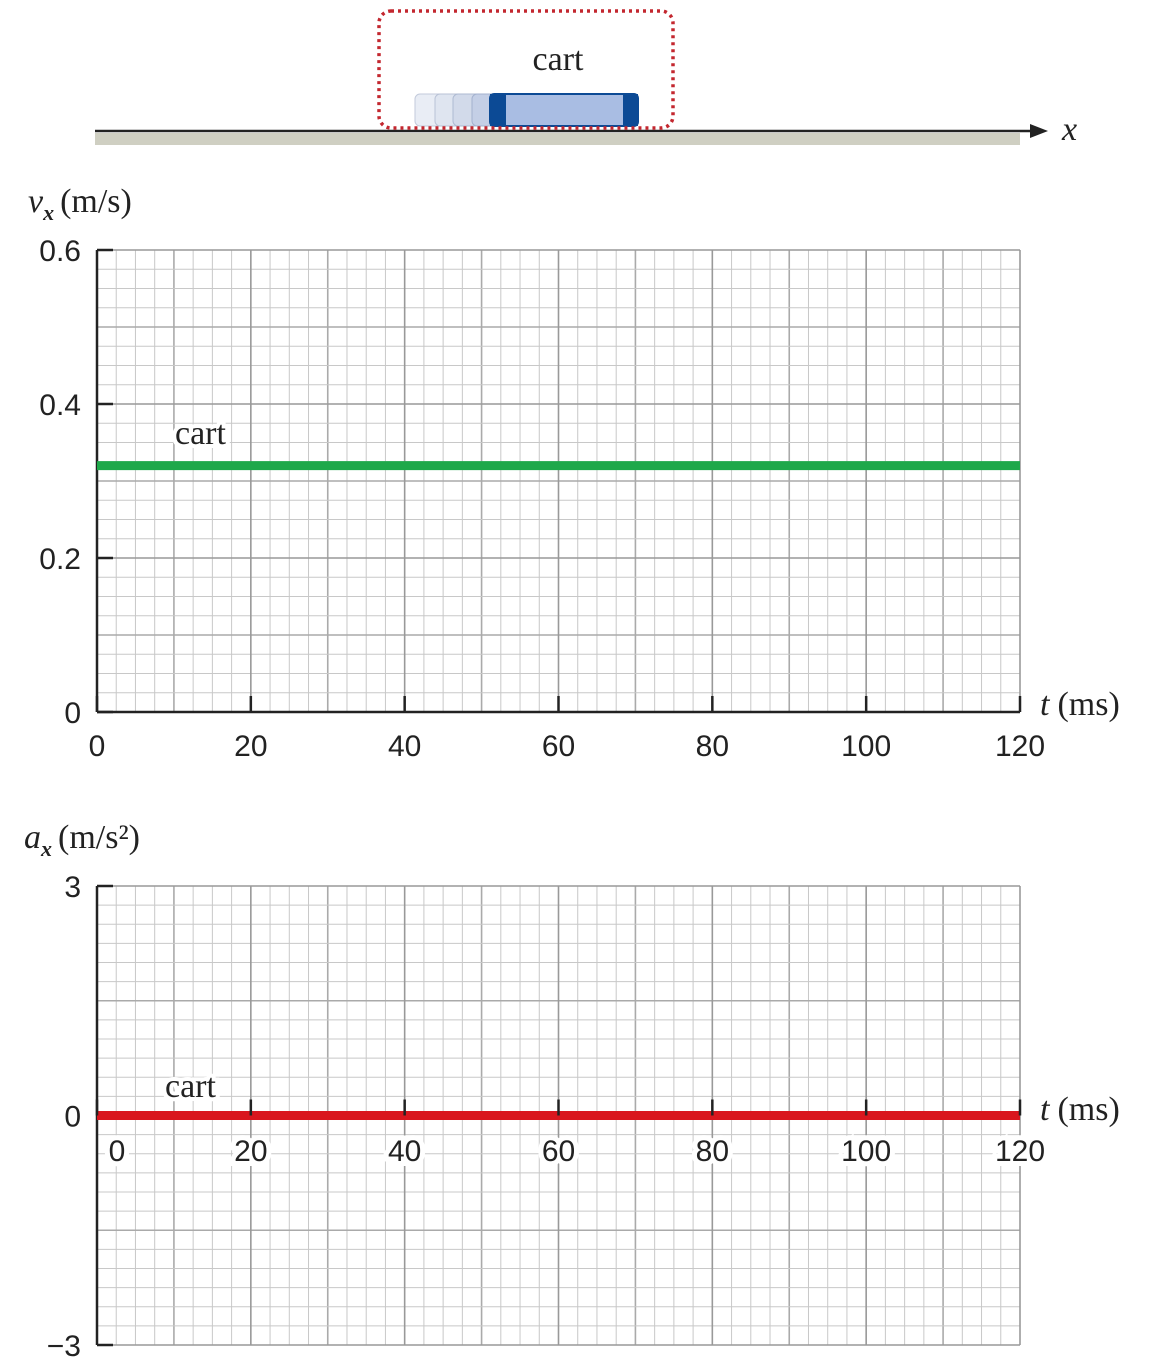 This screenshot has height=1358, width=1164. I want to click on y-label-symbol: v, so click(36, 201).